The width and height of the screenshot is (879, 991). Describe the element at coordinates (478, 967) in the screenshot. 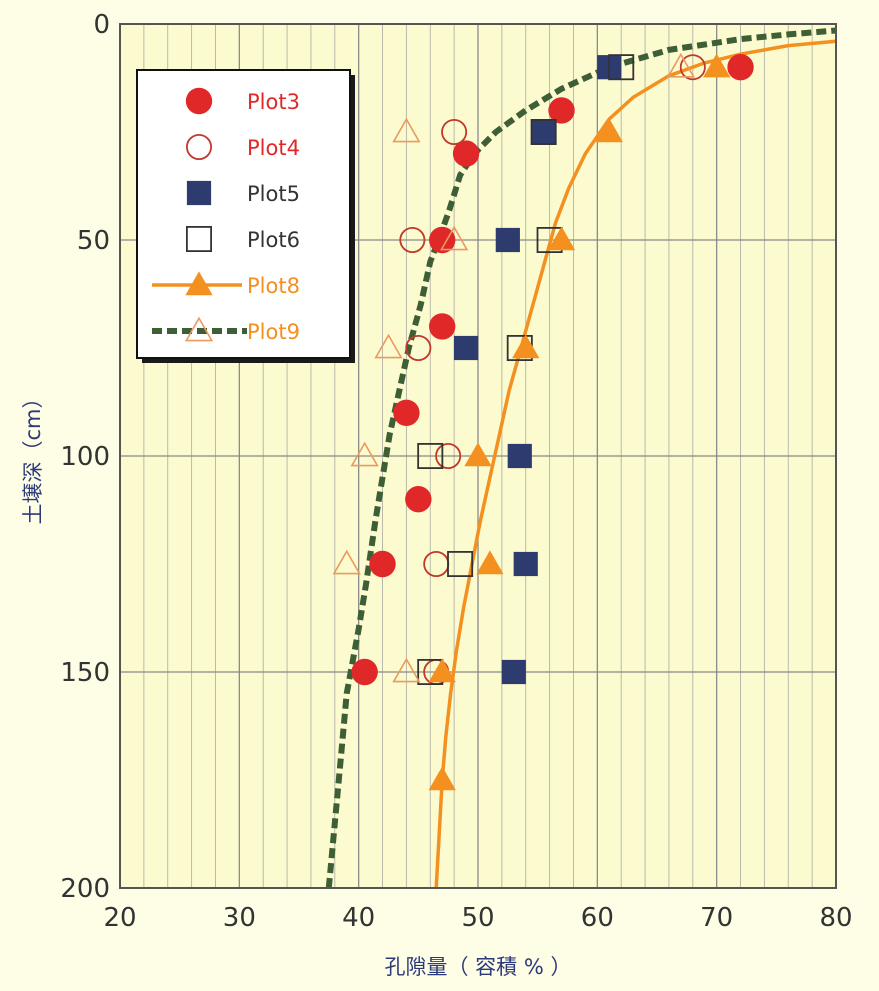

I see `x-axis-title: 孔隙量（ 容積 % ）` at that location.